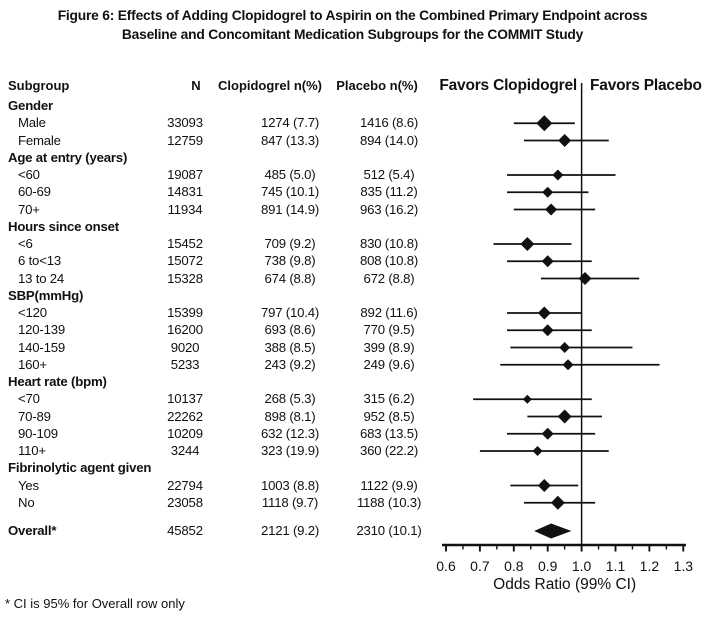 Image resolution: width=705 pixels, height=631 pixels. What do you see at coordinates (480, 566) in the screenshot?
I see `x-axis-tick-label: 0.7` at bounding box center [480, 566].